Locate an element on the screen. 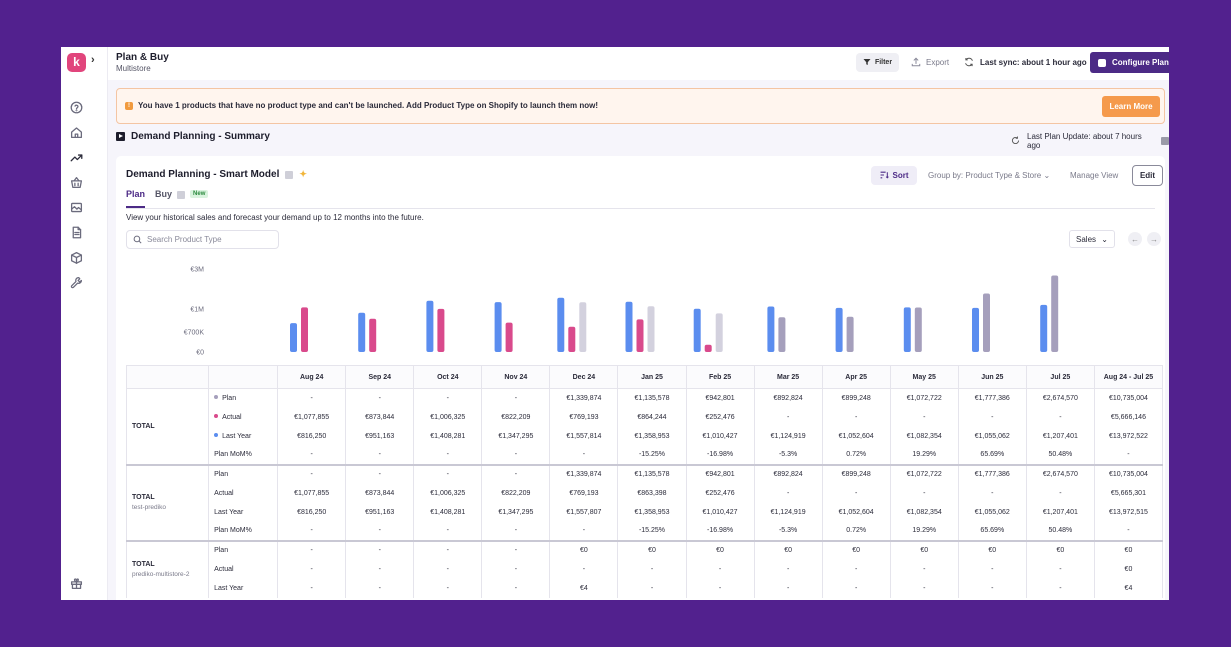 The width and height of the screenshot is (1231, 647). column-header: Jul 25 is located at coordinates (1060, 377).